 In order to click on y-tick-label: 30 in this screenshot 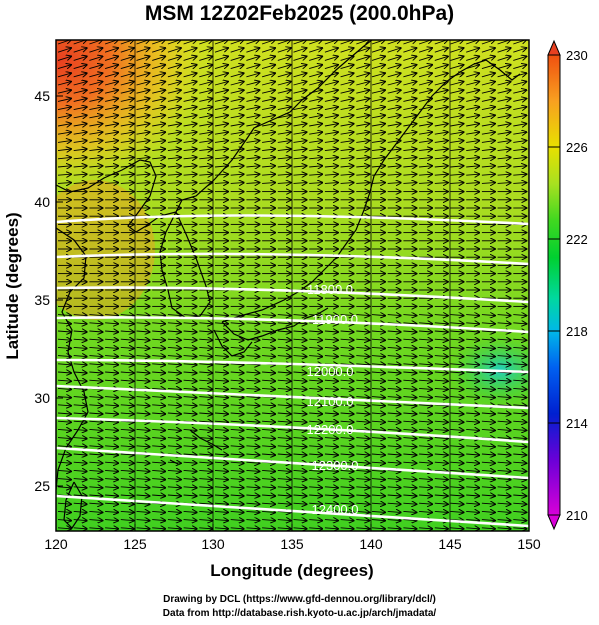, I will do `click(42, 398)`.